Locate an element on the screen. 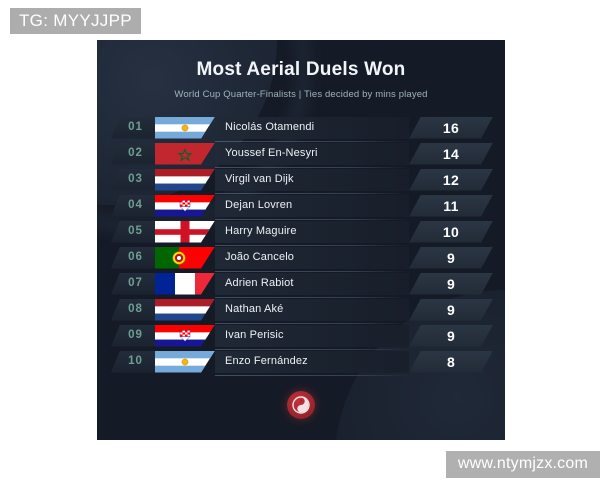 This screenshot has width=600, height=480. rank-badge: 07 is located at coordinates (133, 283).